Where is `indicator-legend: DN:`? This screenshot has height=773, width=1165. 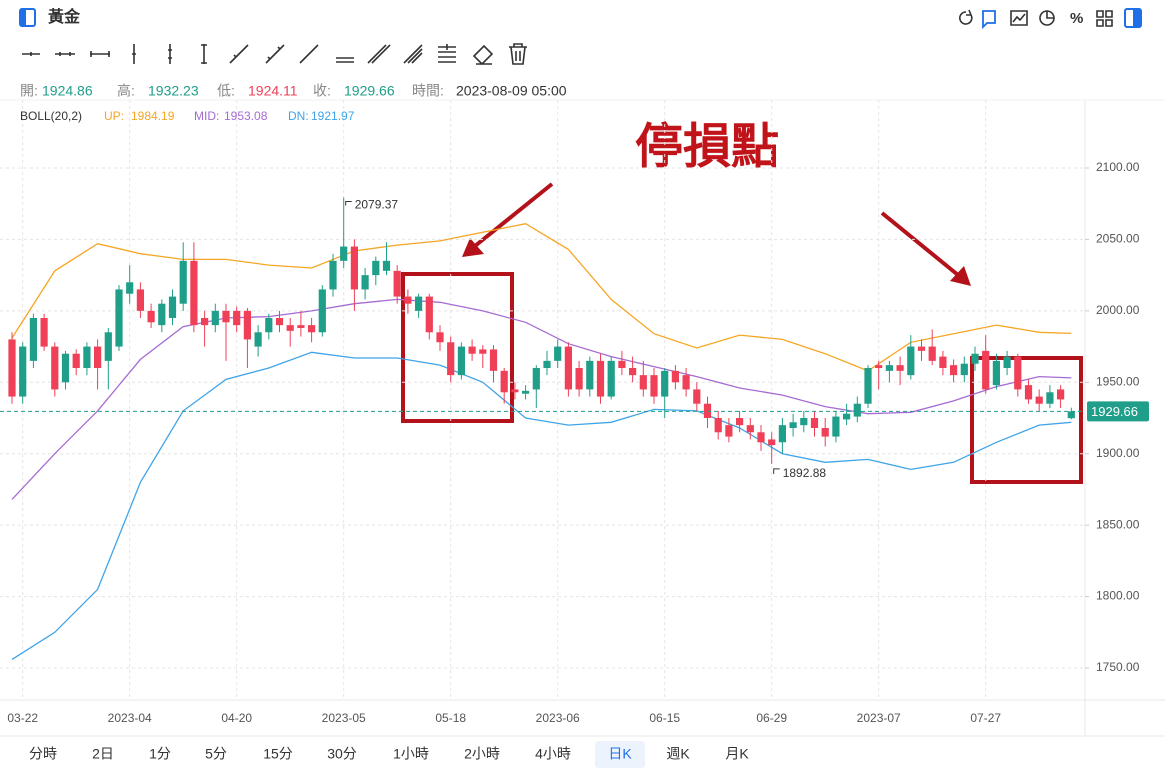 indicator-legend: DN: is located at coordinates (298, 116).